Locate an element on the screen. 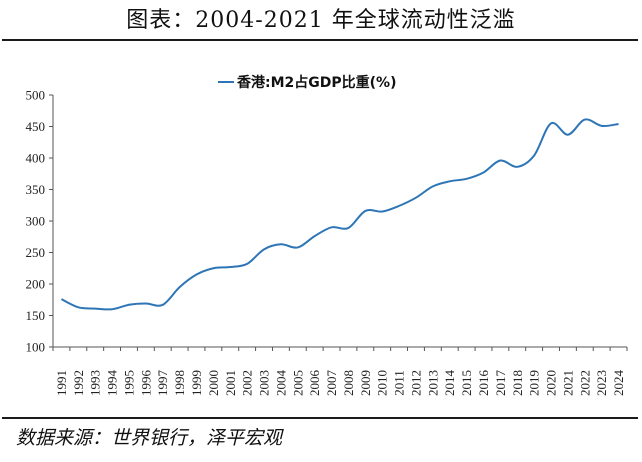 This screenshot has width=642, height=462. x-tick-label: 2013 is located at coordinates (432, 383).